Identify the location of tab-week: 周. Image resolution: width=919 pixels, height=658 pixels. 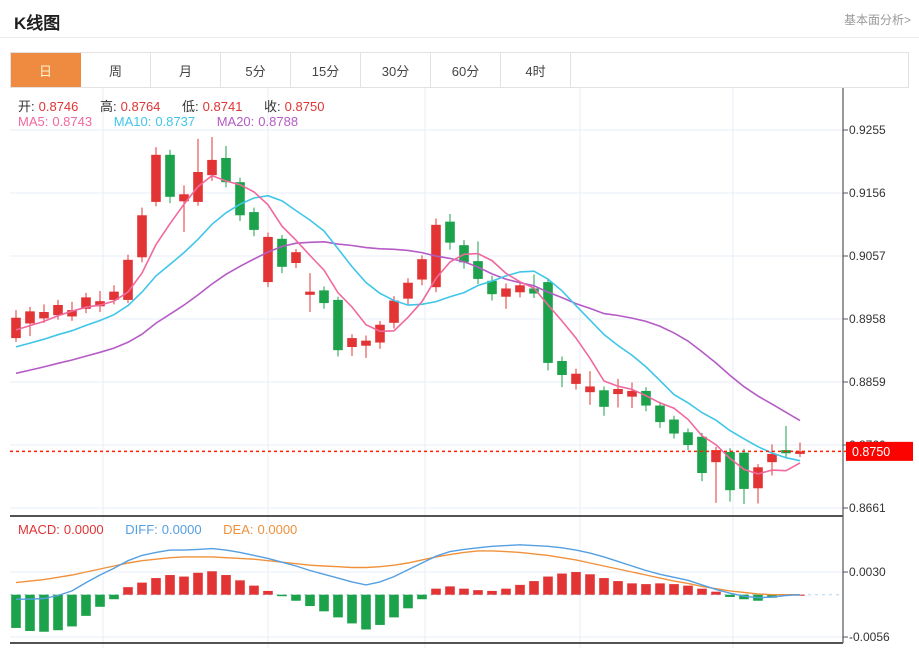
(116, 70).